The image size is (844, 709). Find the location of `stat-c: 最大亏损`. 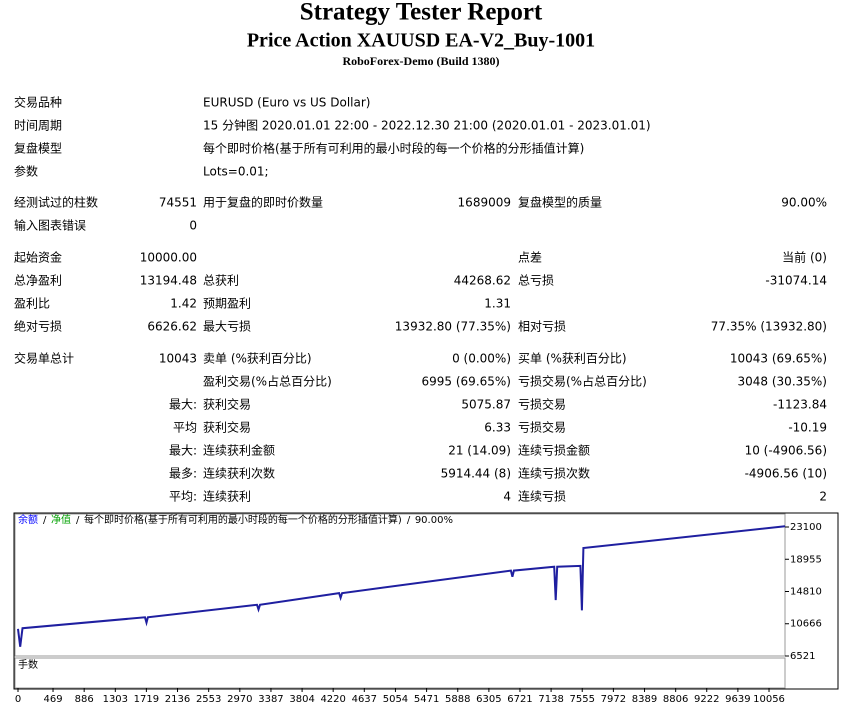

stat-c: 最大亏损 is located at coordinates (227, 327).